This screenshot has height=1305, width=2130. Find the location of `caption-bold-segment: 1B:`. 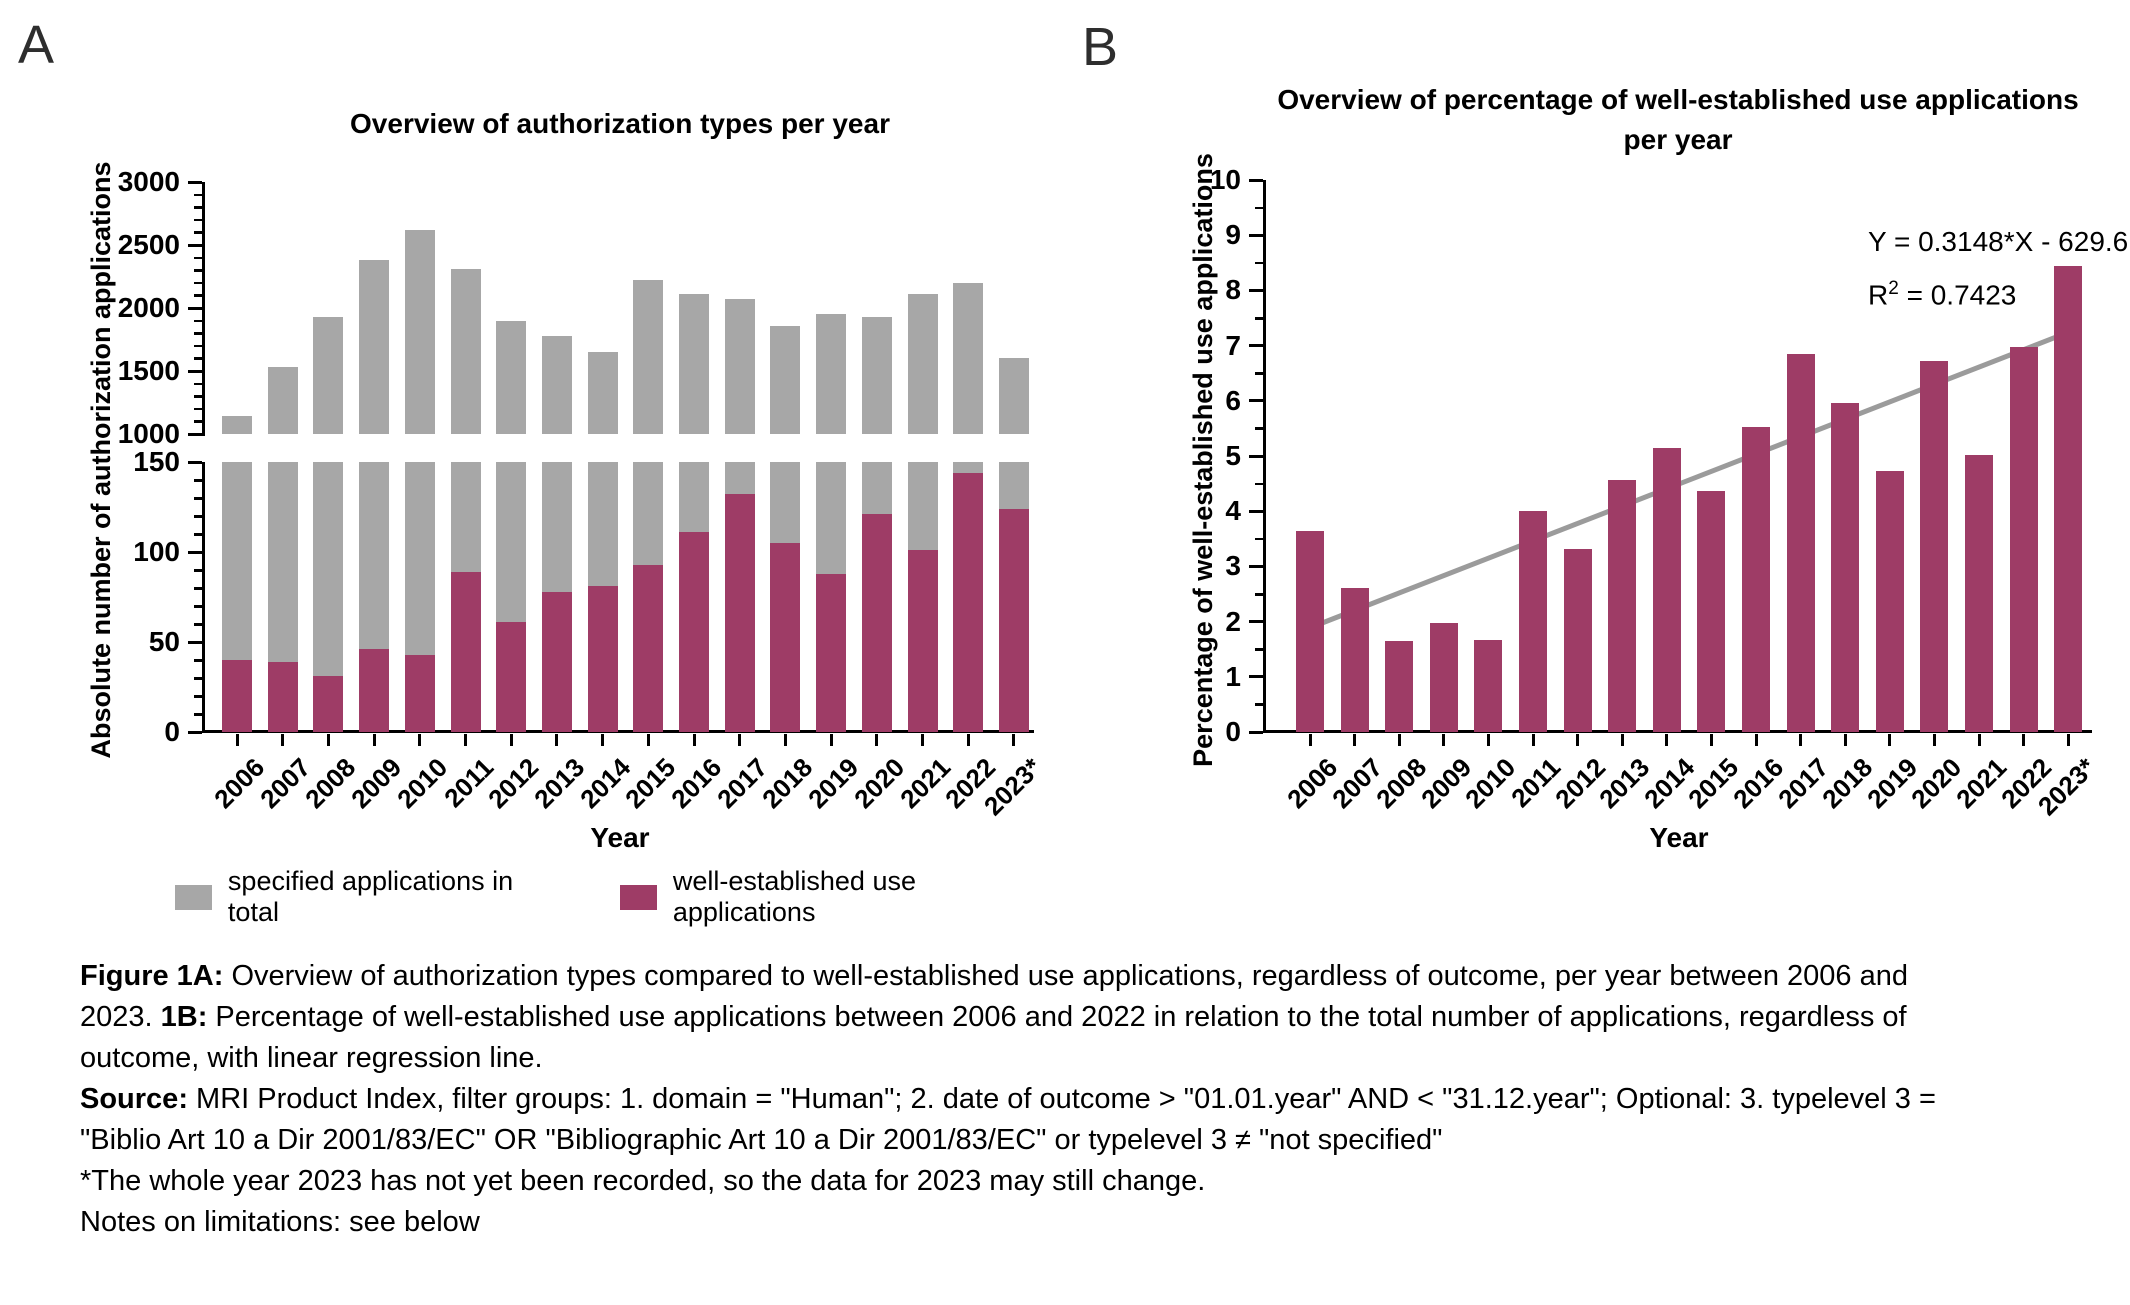

caption-bold-segment: 1B: is located at coordinates (184, 1017).